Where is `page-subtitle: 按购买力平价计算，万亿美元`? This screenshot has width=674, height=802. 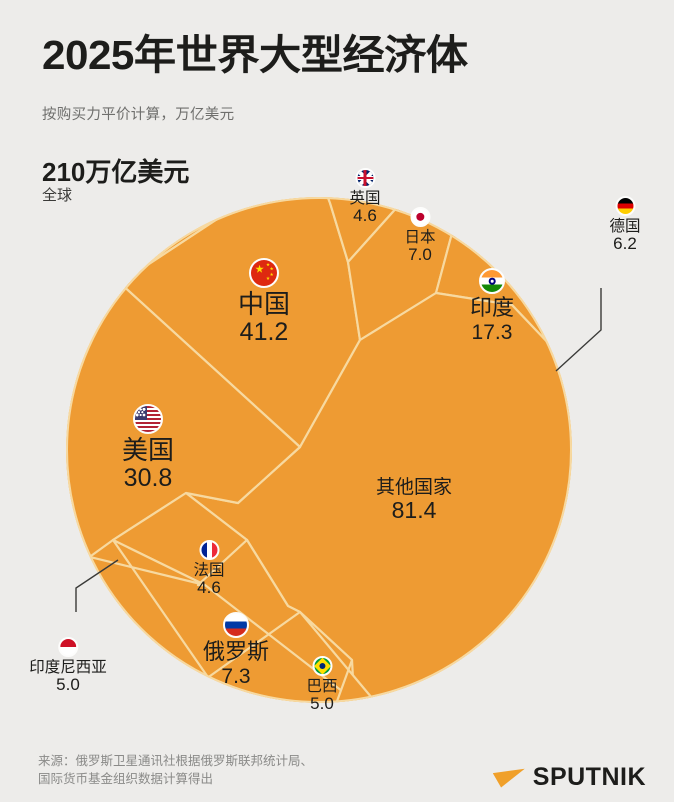
page-subtitle: 按购买力平价计算，万亿美元 is located at coordinates (138, 115).